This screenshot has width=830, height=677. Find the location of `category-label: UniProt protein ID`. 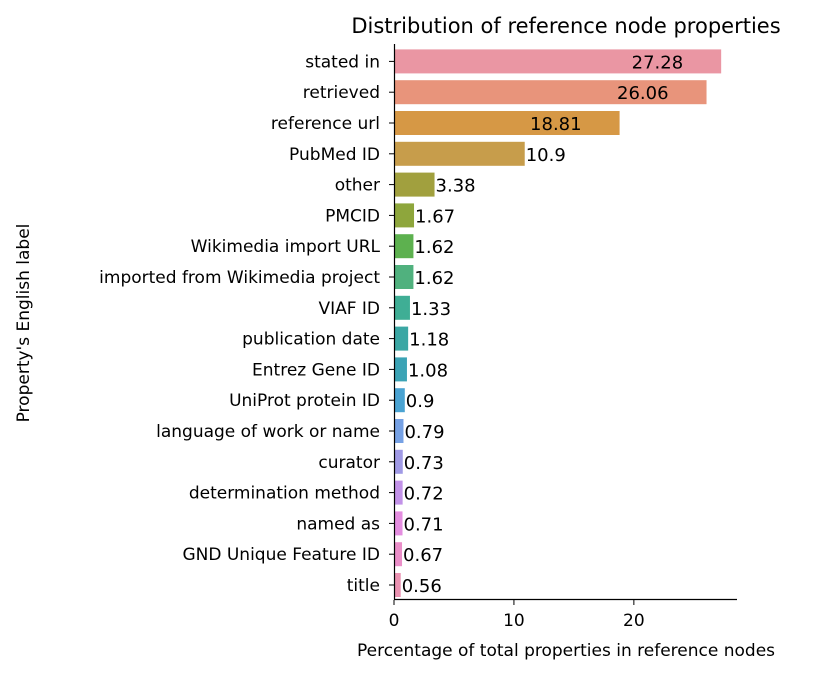

category-label: UniProt protein ID is located at coordinates (304, 401).